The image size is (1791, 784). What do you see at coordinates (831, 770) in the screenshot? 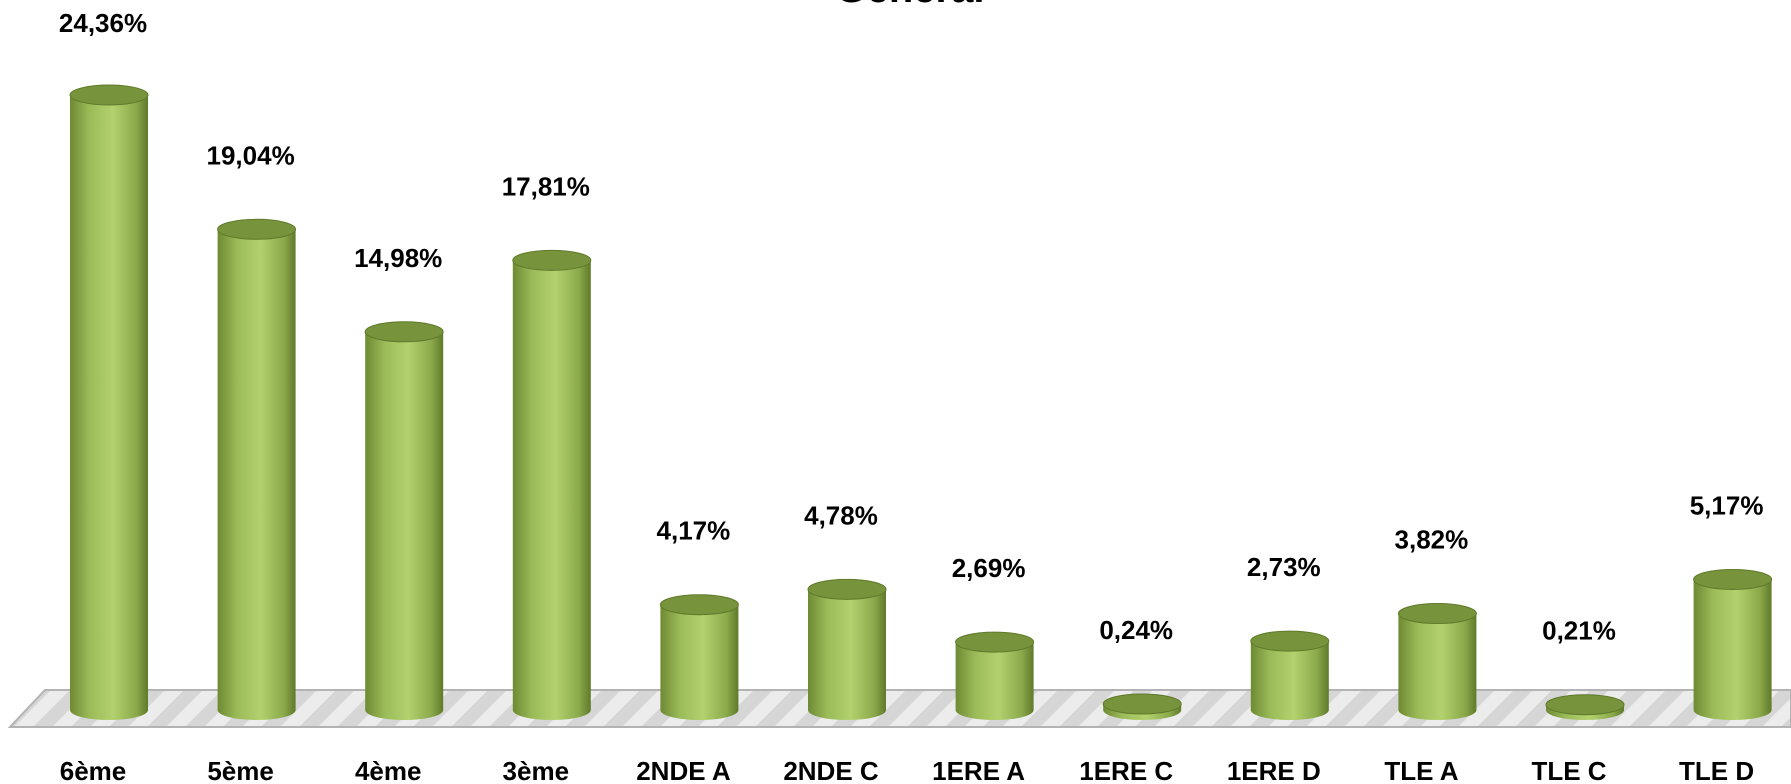
I see `category-label-2nde-c: 2NDE C` at bounding box center [831, 770].